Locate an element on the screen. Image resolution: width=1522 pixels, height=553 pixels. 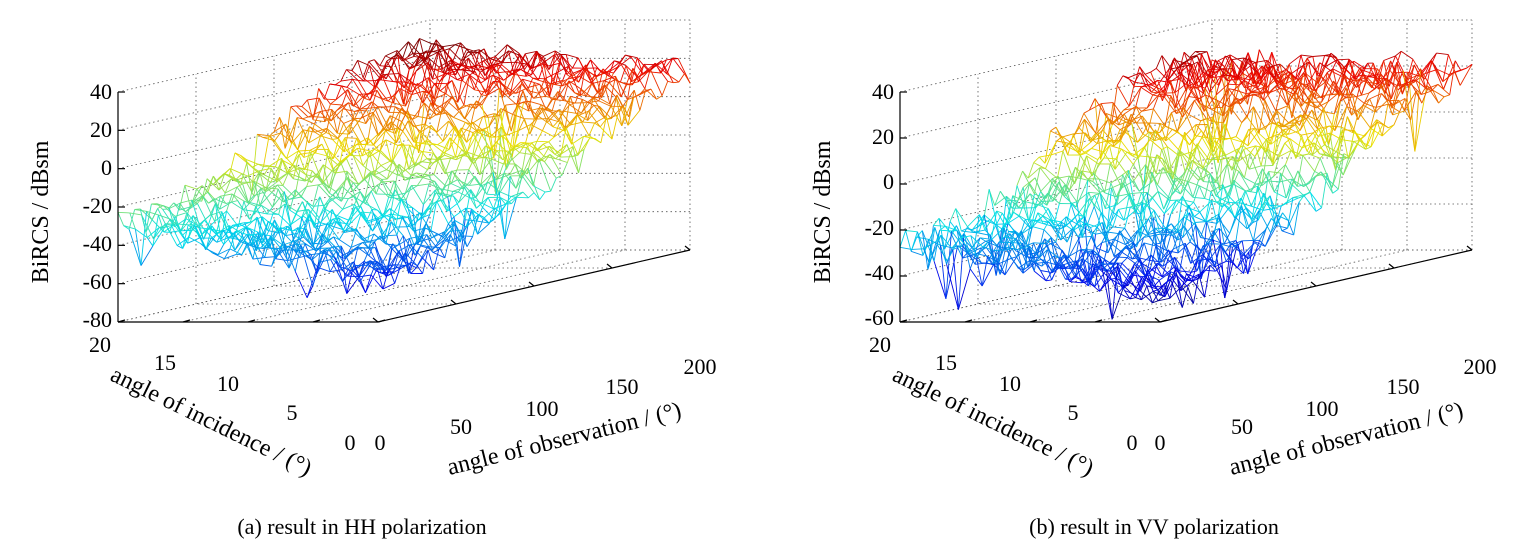
grid-line is located at coordinates (1251, 286).